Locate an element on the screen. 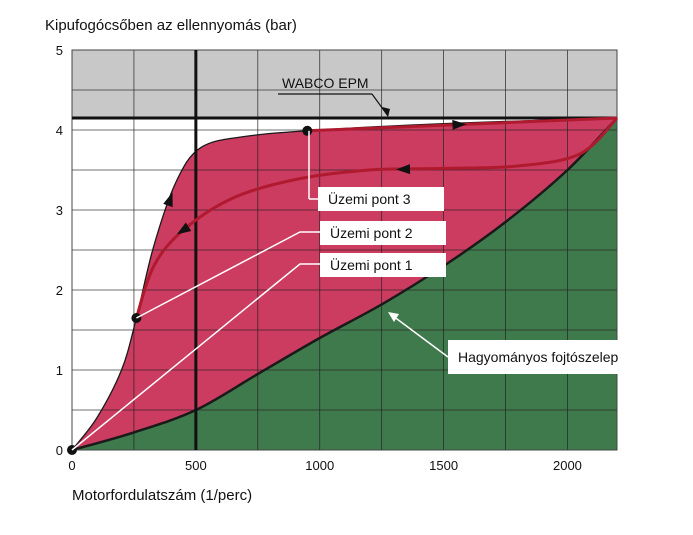 This screenshot has width=693, height=535. x-tick-label: 2000 is located at coordinates (567, 465).